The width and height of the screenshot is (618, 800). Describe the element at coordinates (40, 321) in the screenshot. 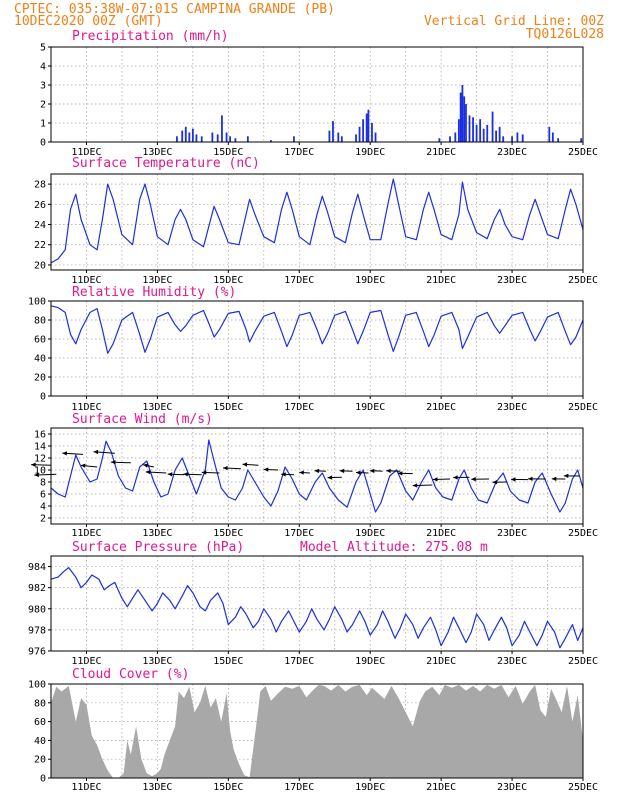

I see `y-tick-label: 80` at that location.